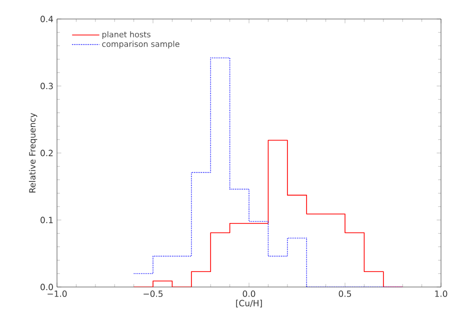 The width and height of the screenshot is (458, 327). What do you see at coordinates (249, 293) in the screenshot?
I see `x-tick-label: 0.0` at bounding box center [249, 293].